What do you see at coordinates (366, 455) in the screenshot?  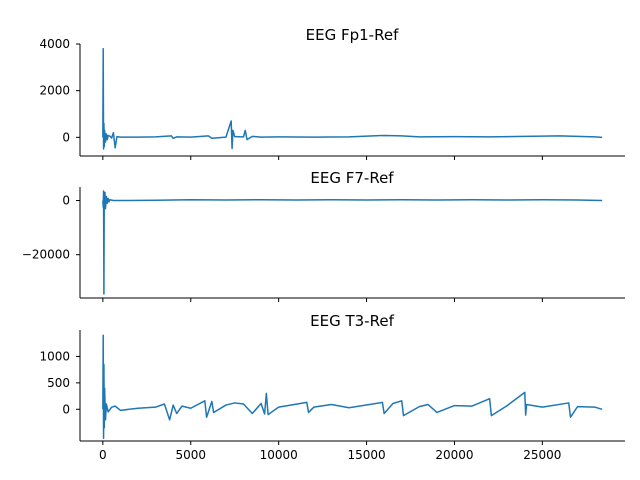 I see `x-tick-label: 15000` at bounding box center [366, 455].